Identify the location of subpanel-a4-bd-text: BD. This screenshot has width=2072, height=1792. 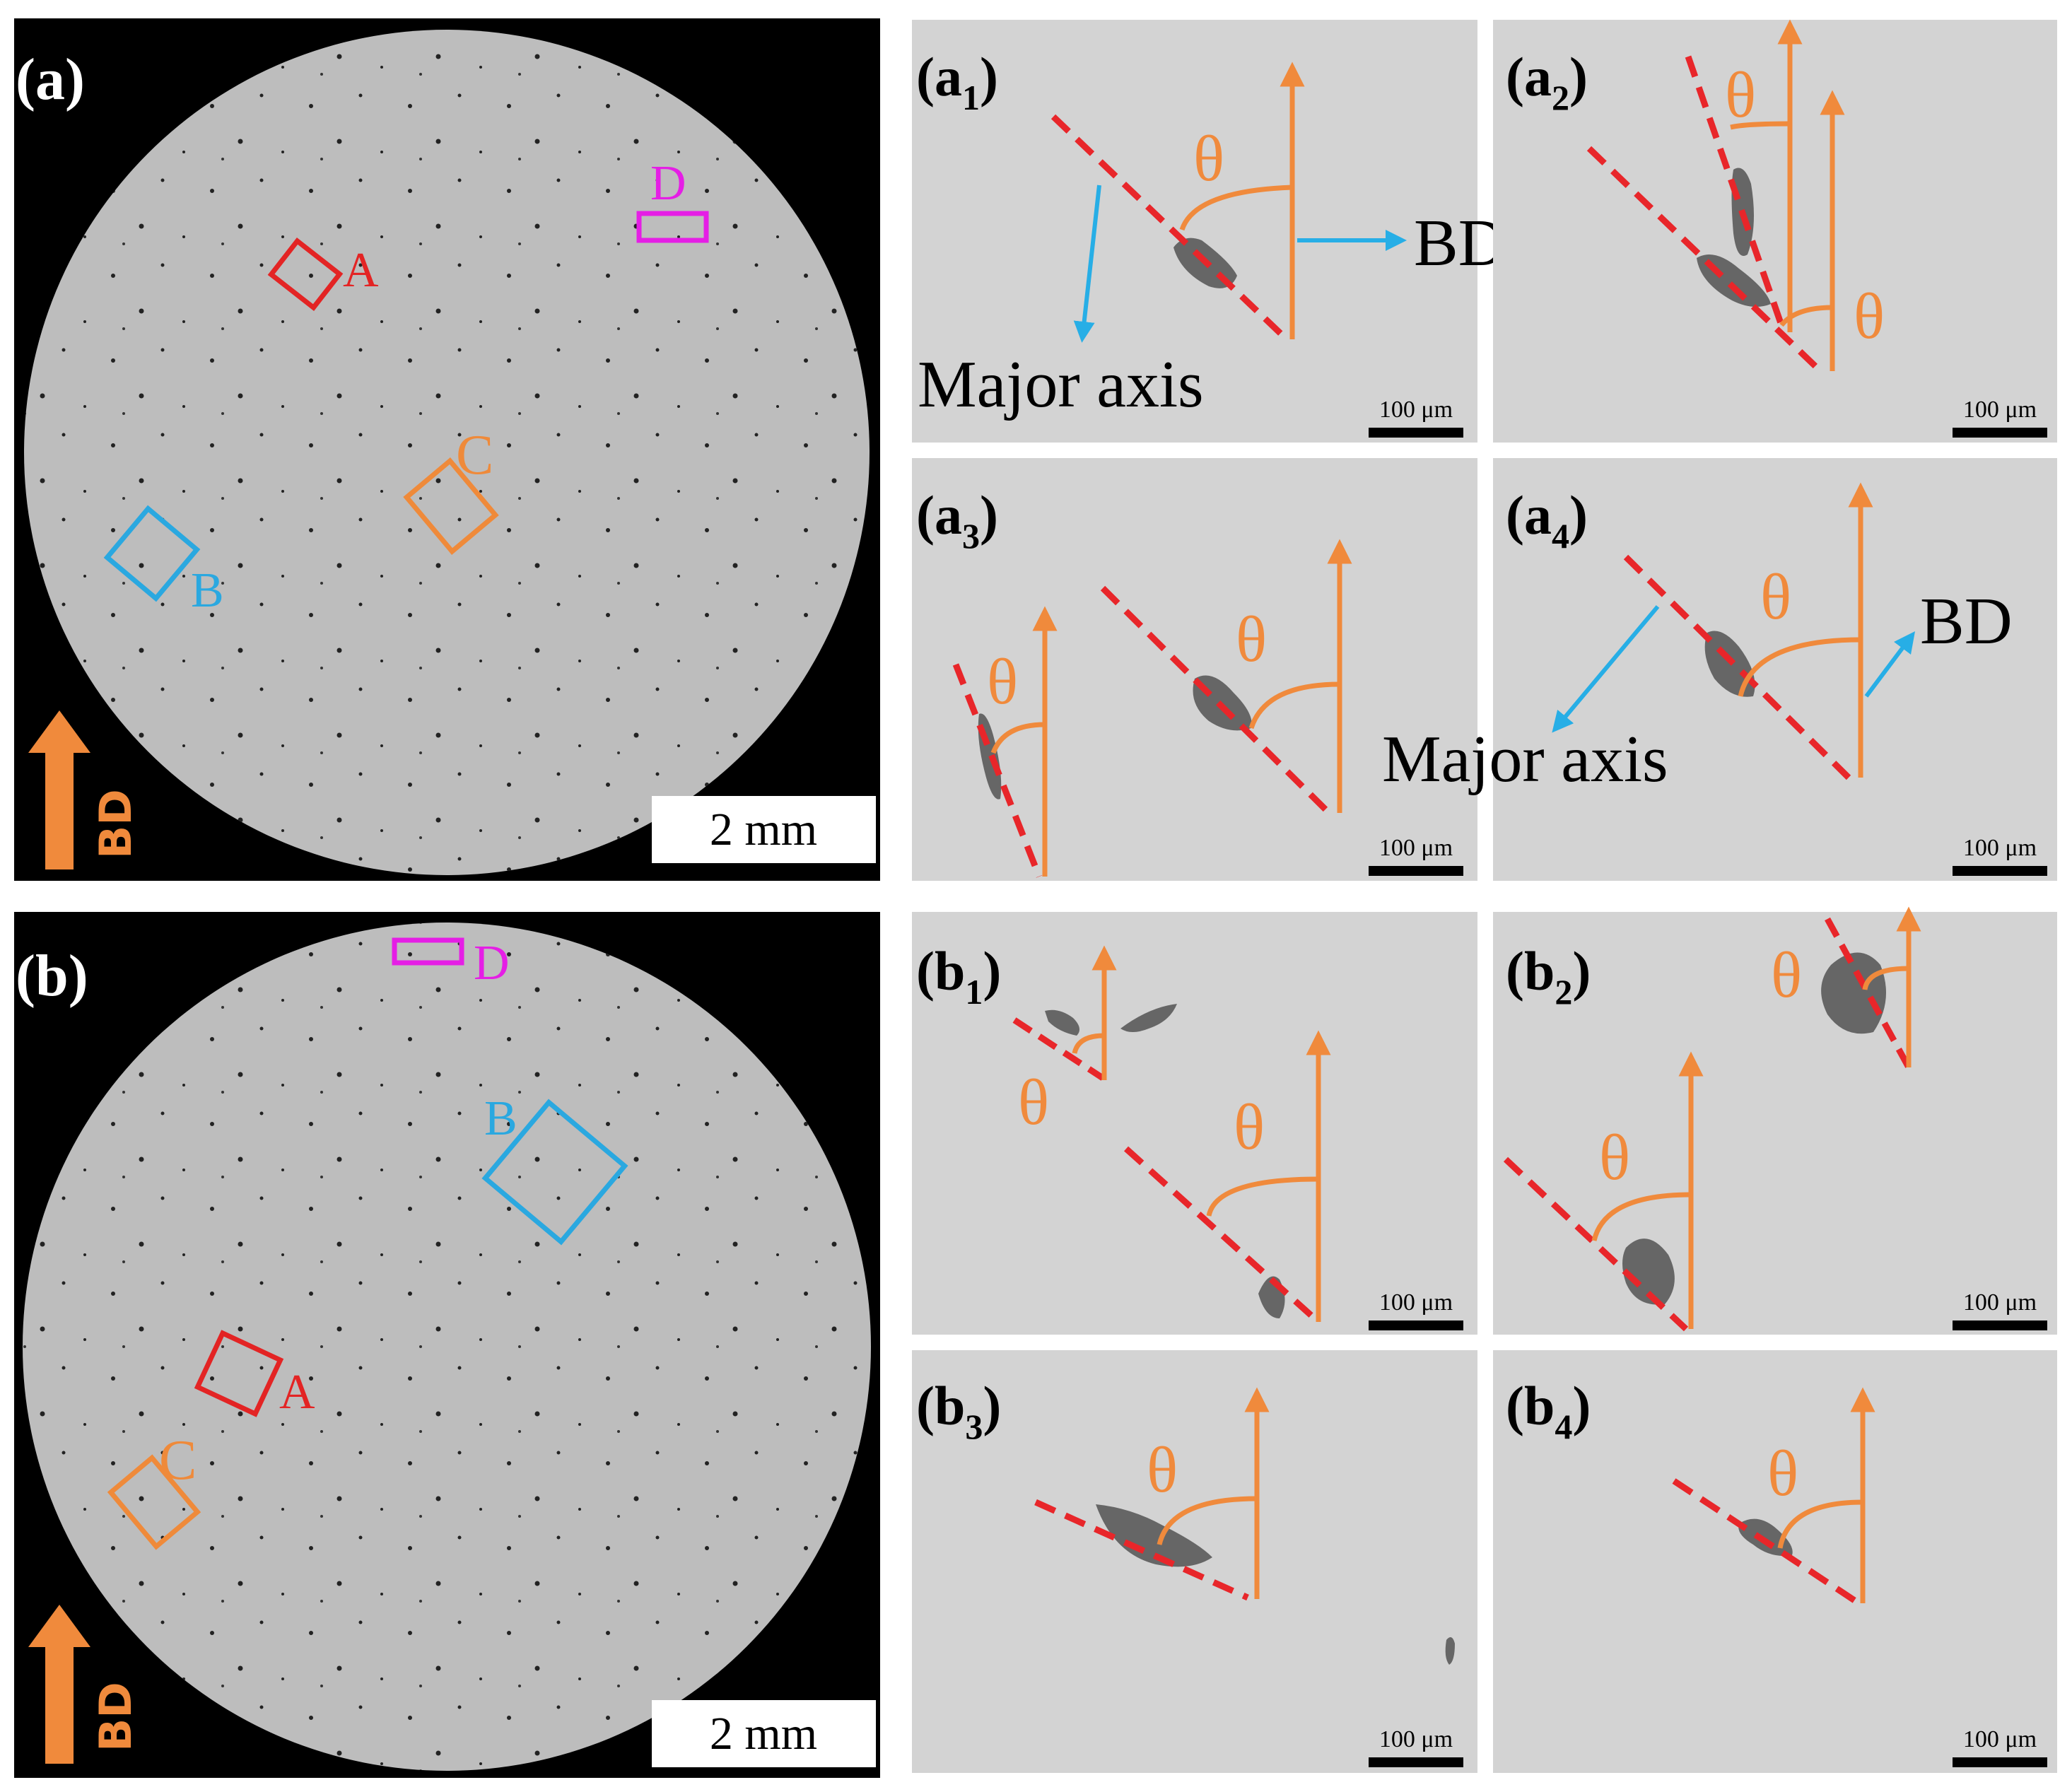
(1966, 622).